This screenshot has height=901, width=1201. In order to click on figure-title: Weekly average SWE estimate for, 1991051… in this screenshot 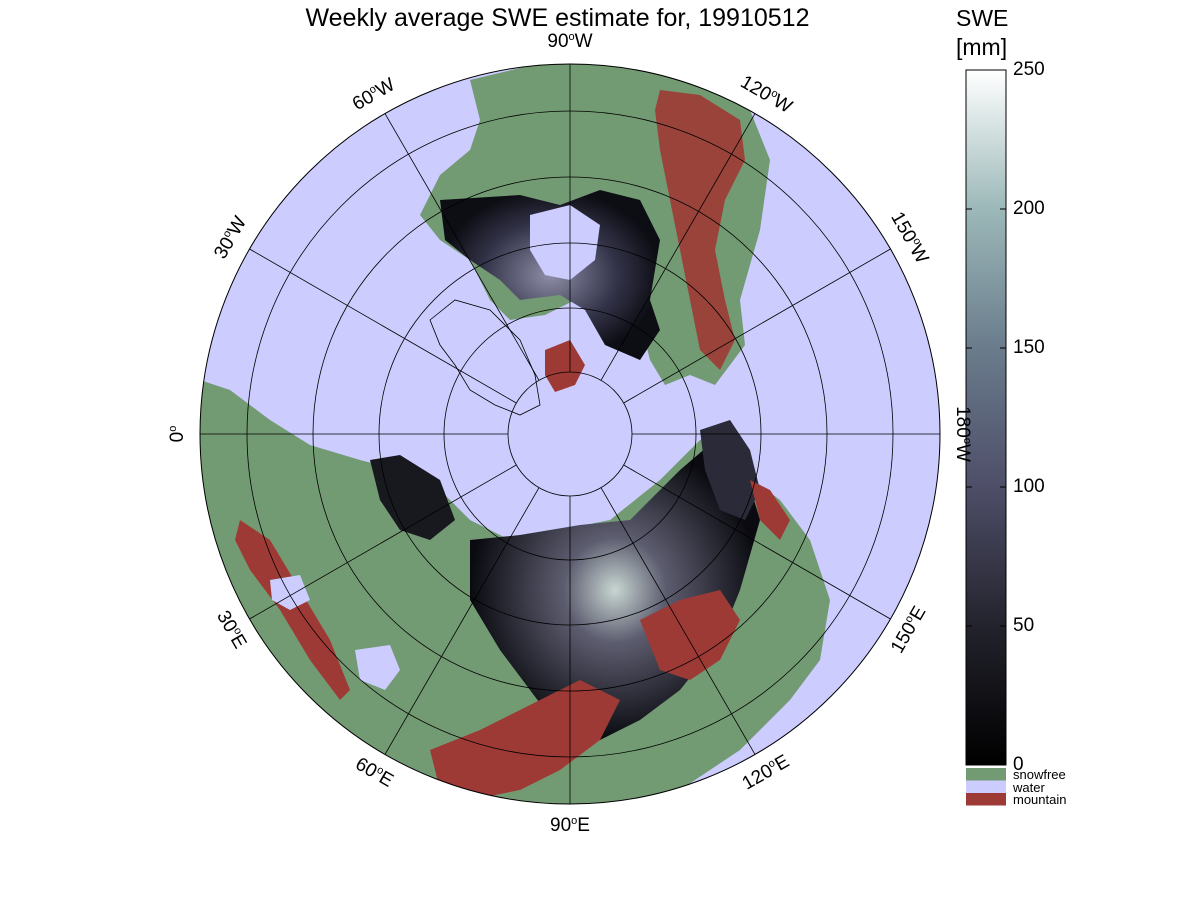, I will do `click(557, 18)`.